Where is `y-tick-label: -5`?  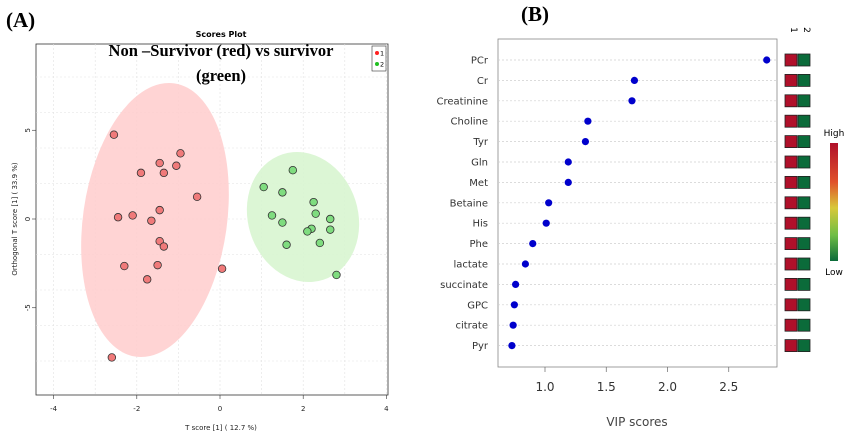
y-tick-label: -5 is located at coordinates (28, 307).